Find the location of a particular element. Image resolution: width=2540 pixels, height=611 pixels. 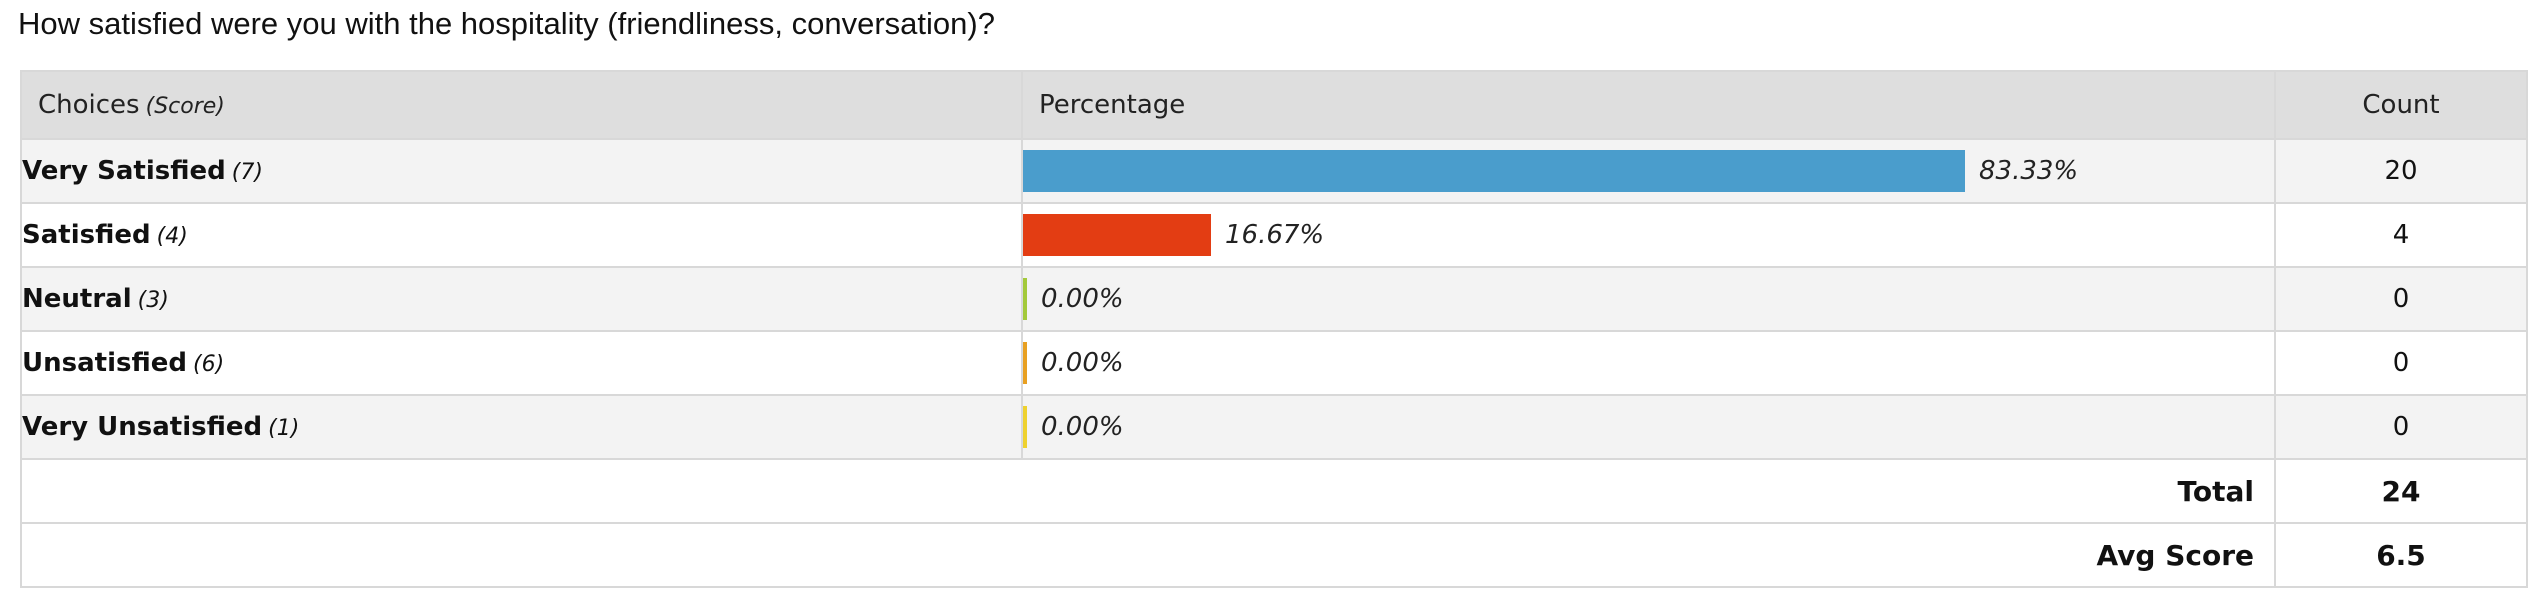

total-row: Total 24 is located at coordinates (1274, 491).